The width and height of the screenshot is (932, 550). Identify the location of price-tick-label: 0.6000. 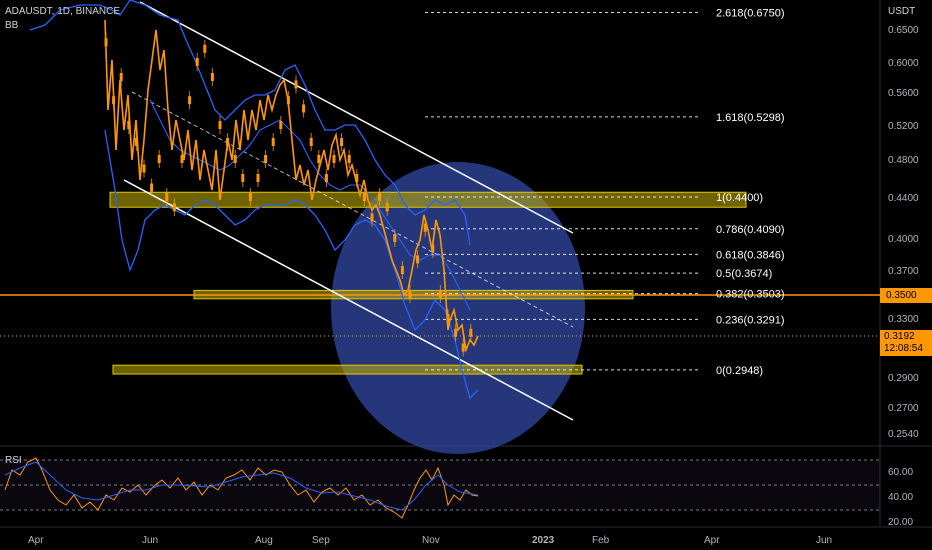
(903, 63).